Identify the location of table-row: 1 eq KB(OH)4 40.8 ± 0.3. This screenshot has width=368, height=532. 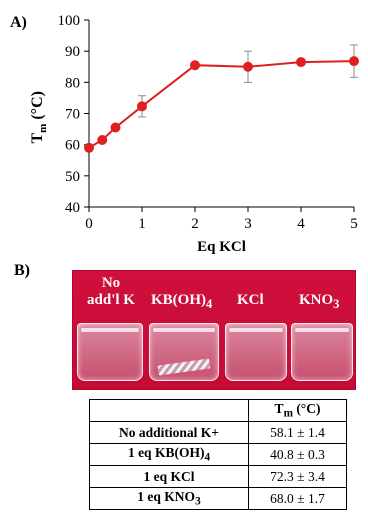
(218, 454).